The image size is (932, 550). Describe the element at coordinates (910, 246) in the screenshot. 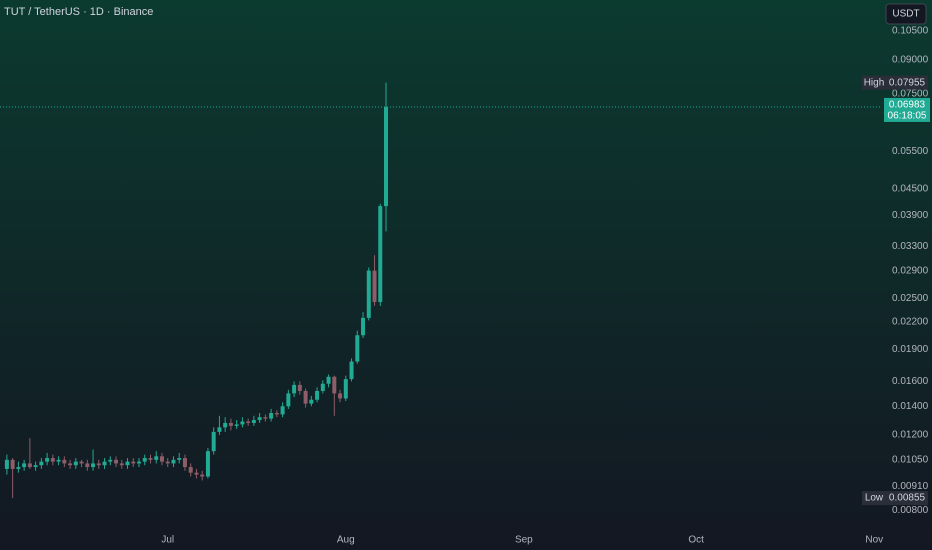

I see `y-tick-label: 0.03300` at that location.